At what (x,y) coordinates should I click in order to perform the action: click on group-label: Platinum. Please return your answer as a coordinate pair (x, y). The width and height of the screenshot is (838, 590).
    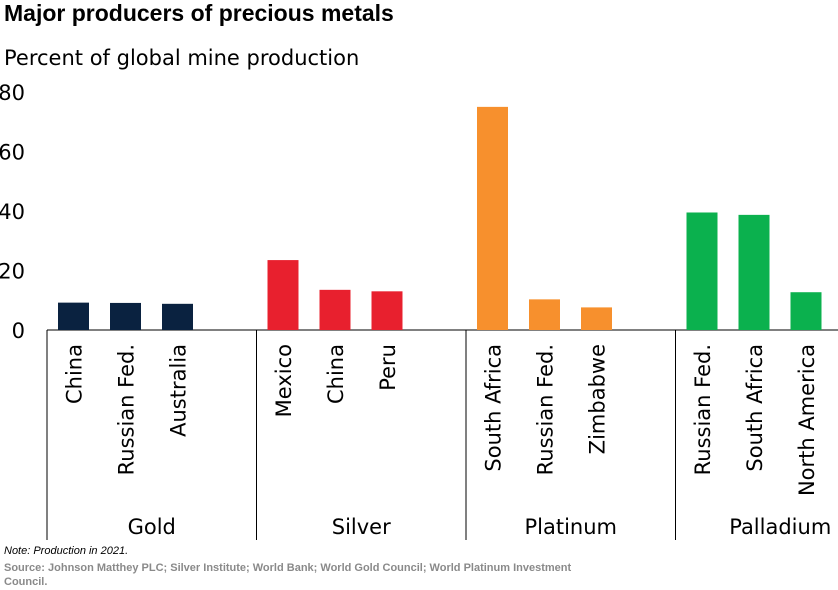
    Looking at the image, I should click on (570, 527).